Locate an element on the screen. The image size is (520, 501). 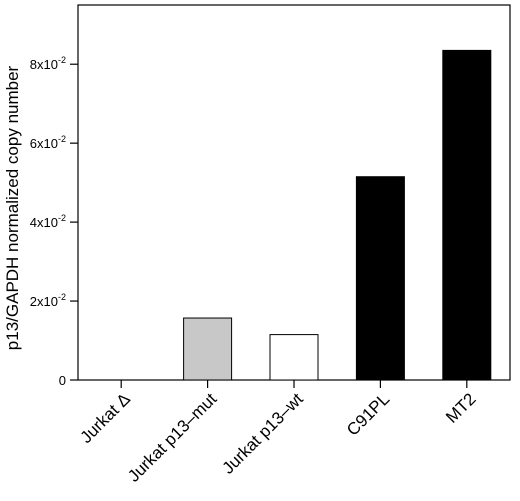
x-tick-label-2: Jurkat p13–wt is located at coordinates (263, 433).